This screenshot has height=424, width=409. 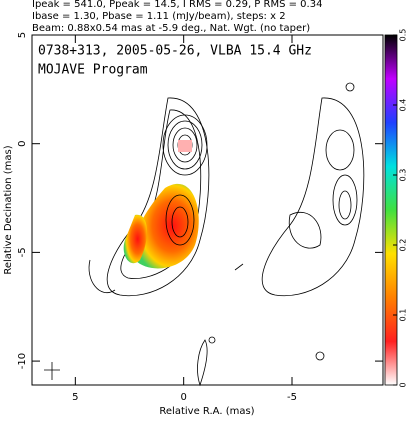 I want to click on y-tick-label: -10, so click(x=22, y=361).